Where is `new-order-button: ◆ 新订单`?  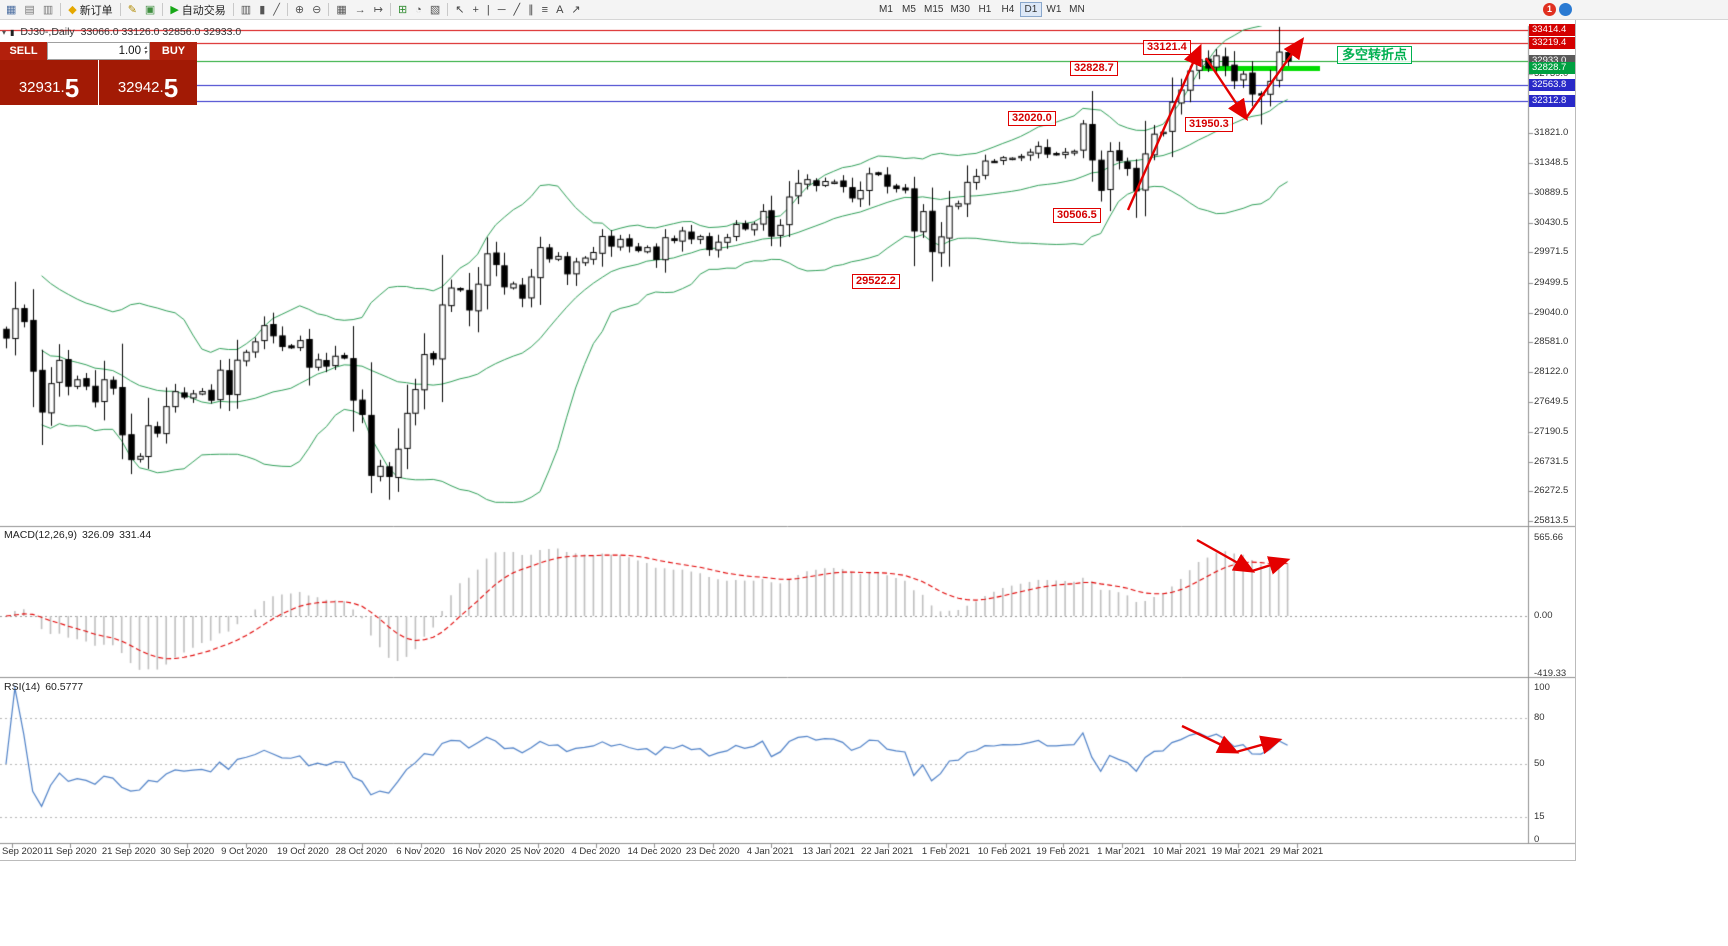 new-order-button: ◆ 新订单 is located at coordinates (90, 10).